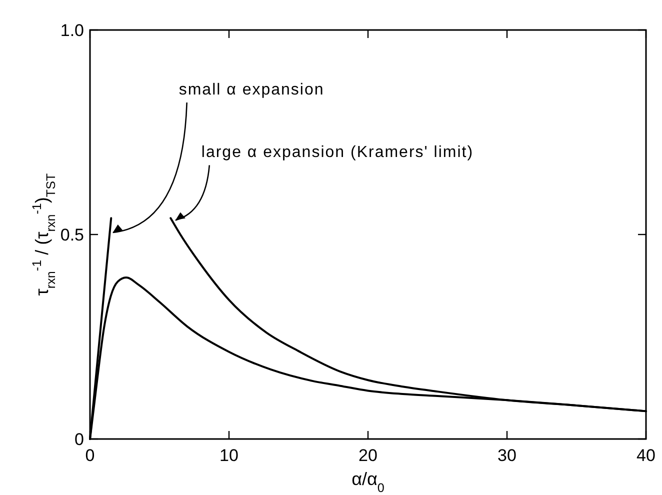 The width and height of the screenshot is (662, 495). What do you see at coordinates (368, 455) in the screenshot?
I see `x-tick-label: 20` at bounding box center [368, 455].